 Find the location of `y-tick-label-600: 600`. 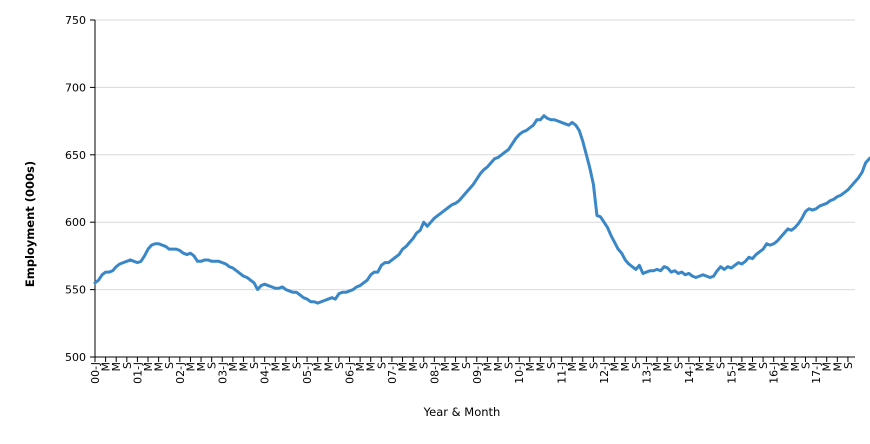

y-tick-label-600: 600 is located at coordinates (75, 222).